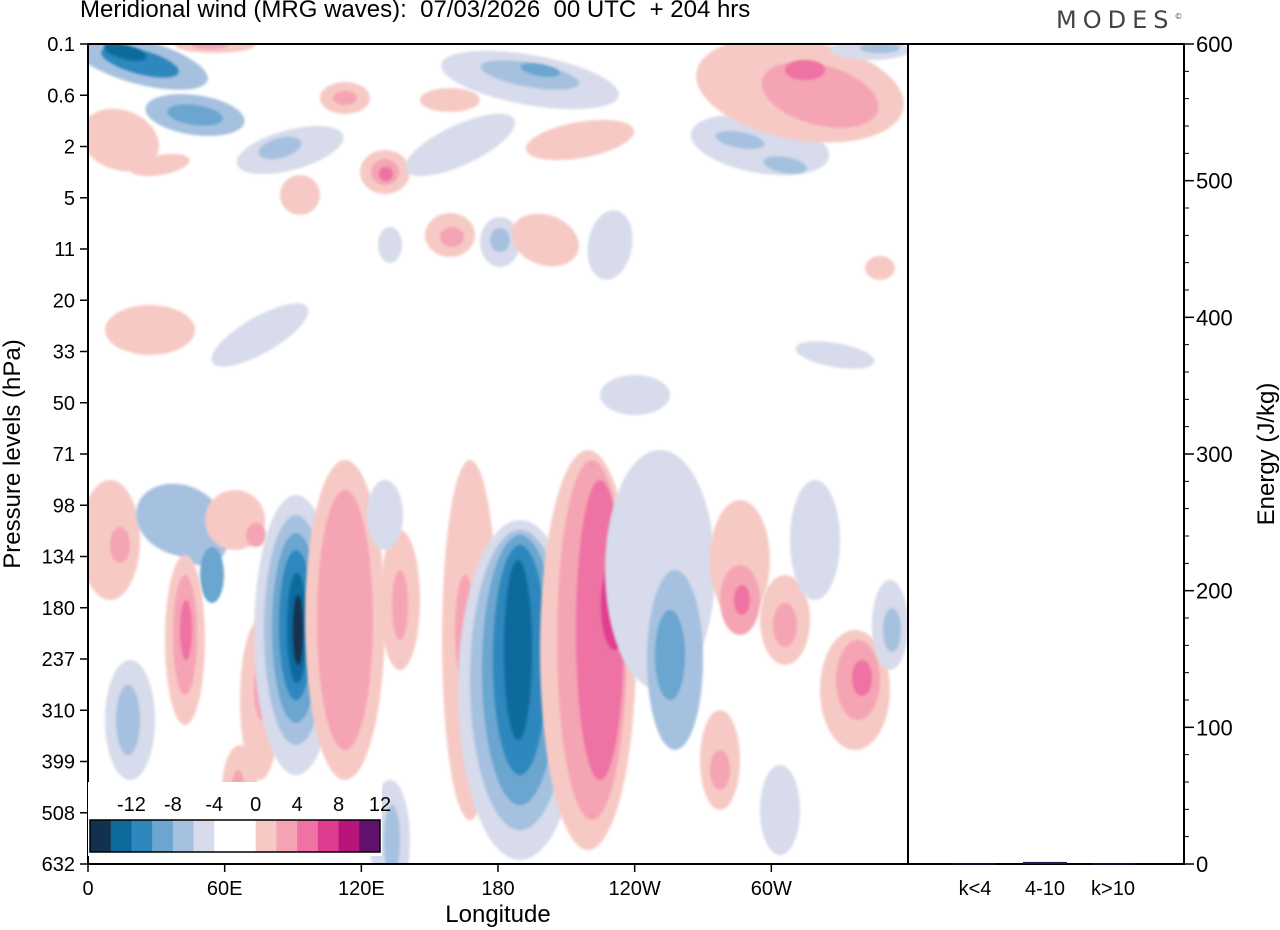  What do you see at coordinates (58, 814) in the screenshot?
I see `y-tick-label: 508` at bounding box center [58, 814].